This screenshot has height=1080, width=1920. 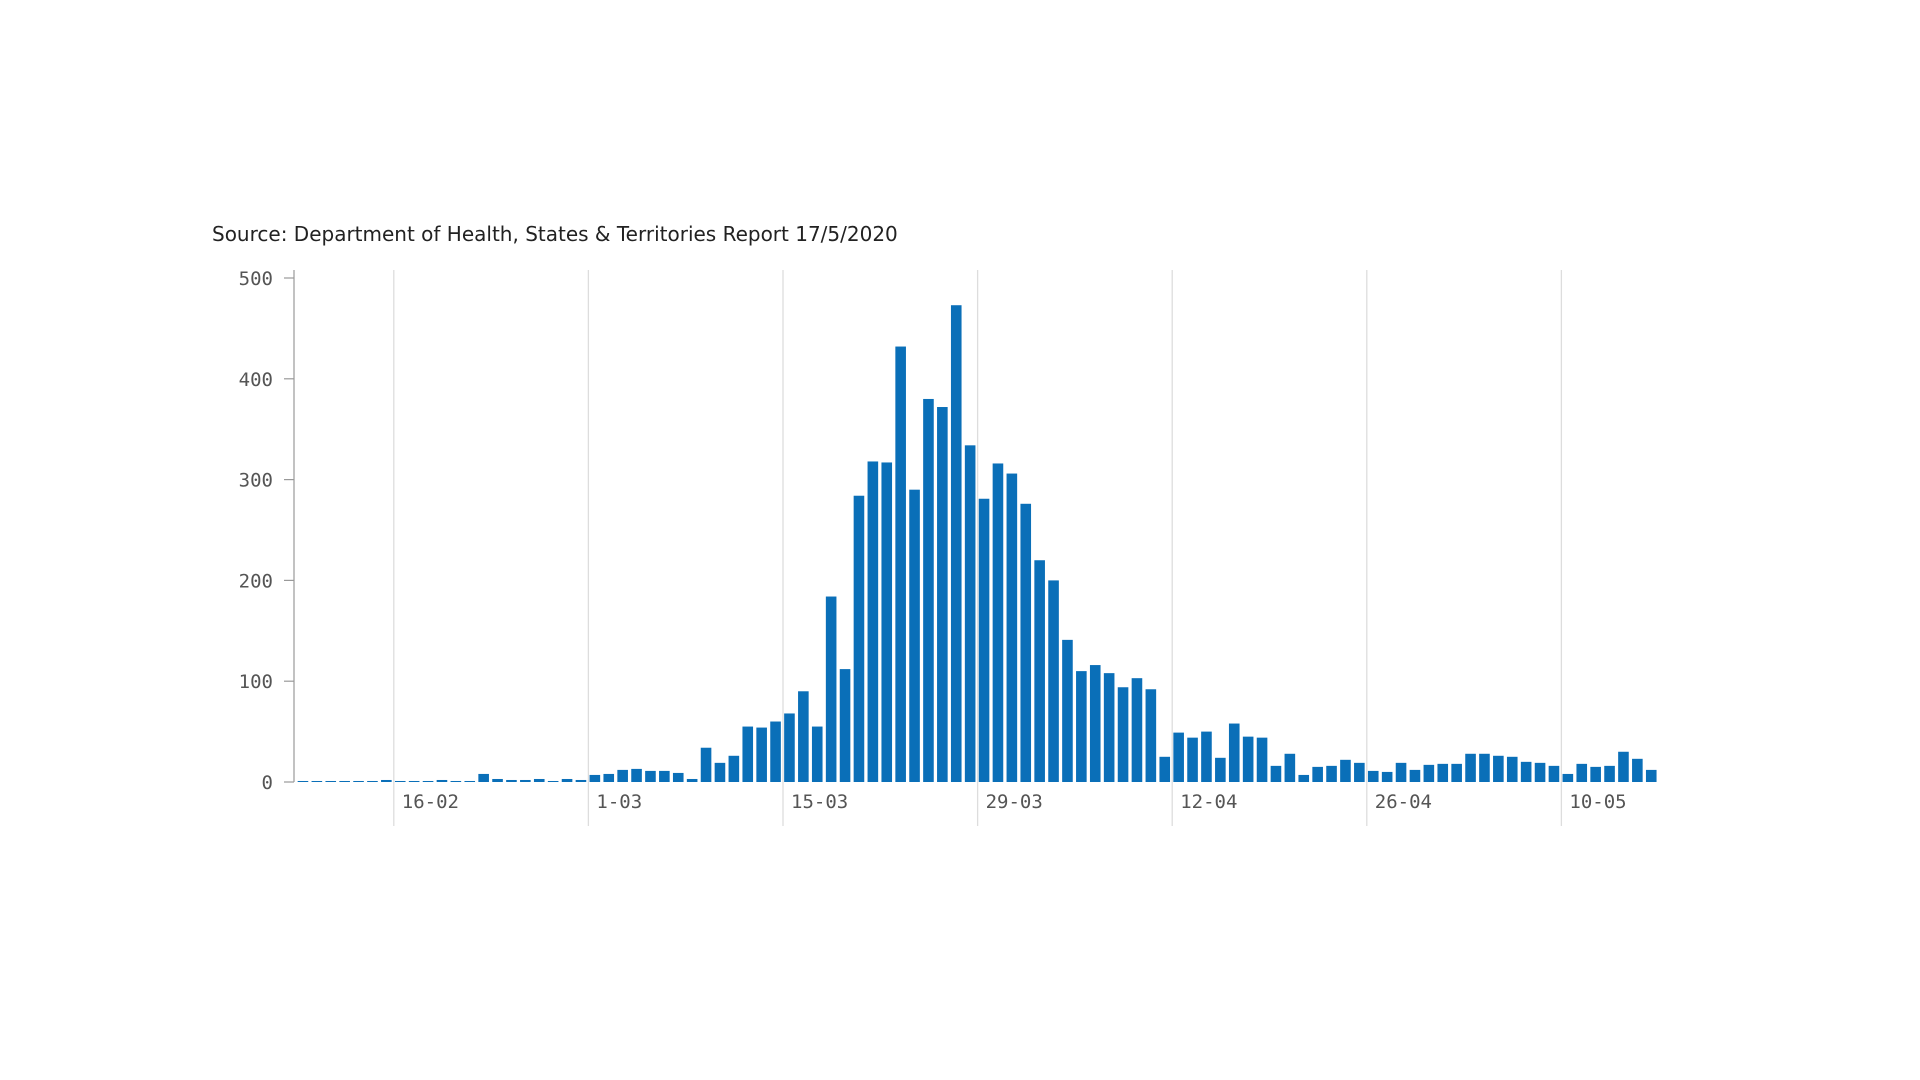 What do you see at coordinates (256, 581) in the screenshot?
I see `y-tick-label: 200` at bounding box center [256, 581].